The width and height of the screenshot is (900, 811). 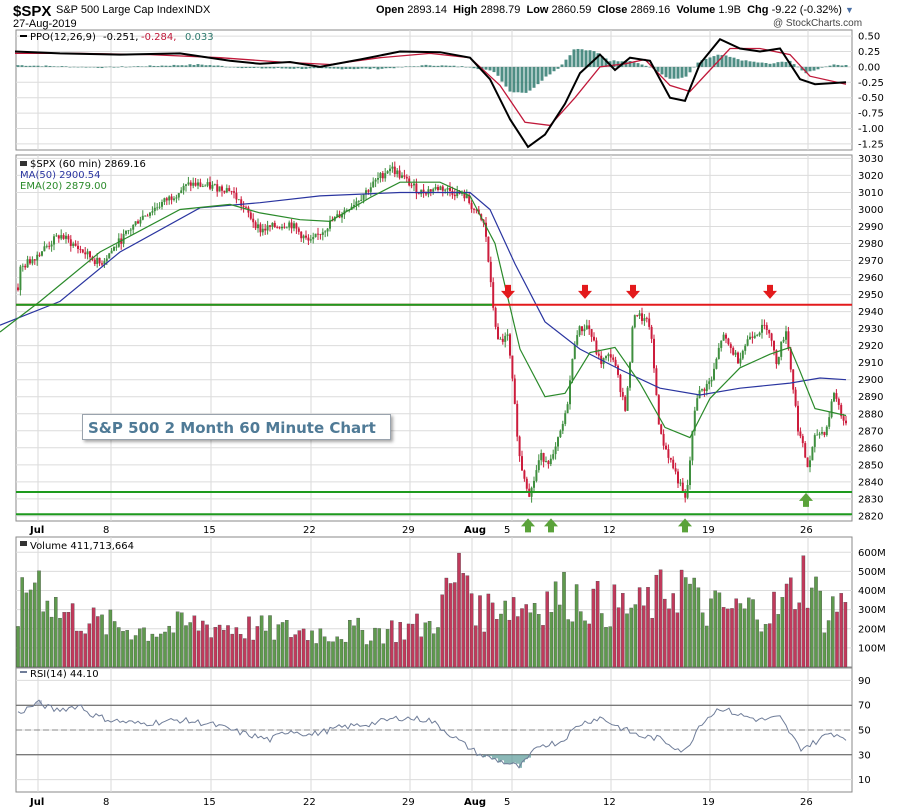 What do you see at coordinates (45, 24) in the screenshot?
I see `chart-date: 27-Aug-2019` at bounding box center [45, 24].